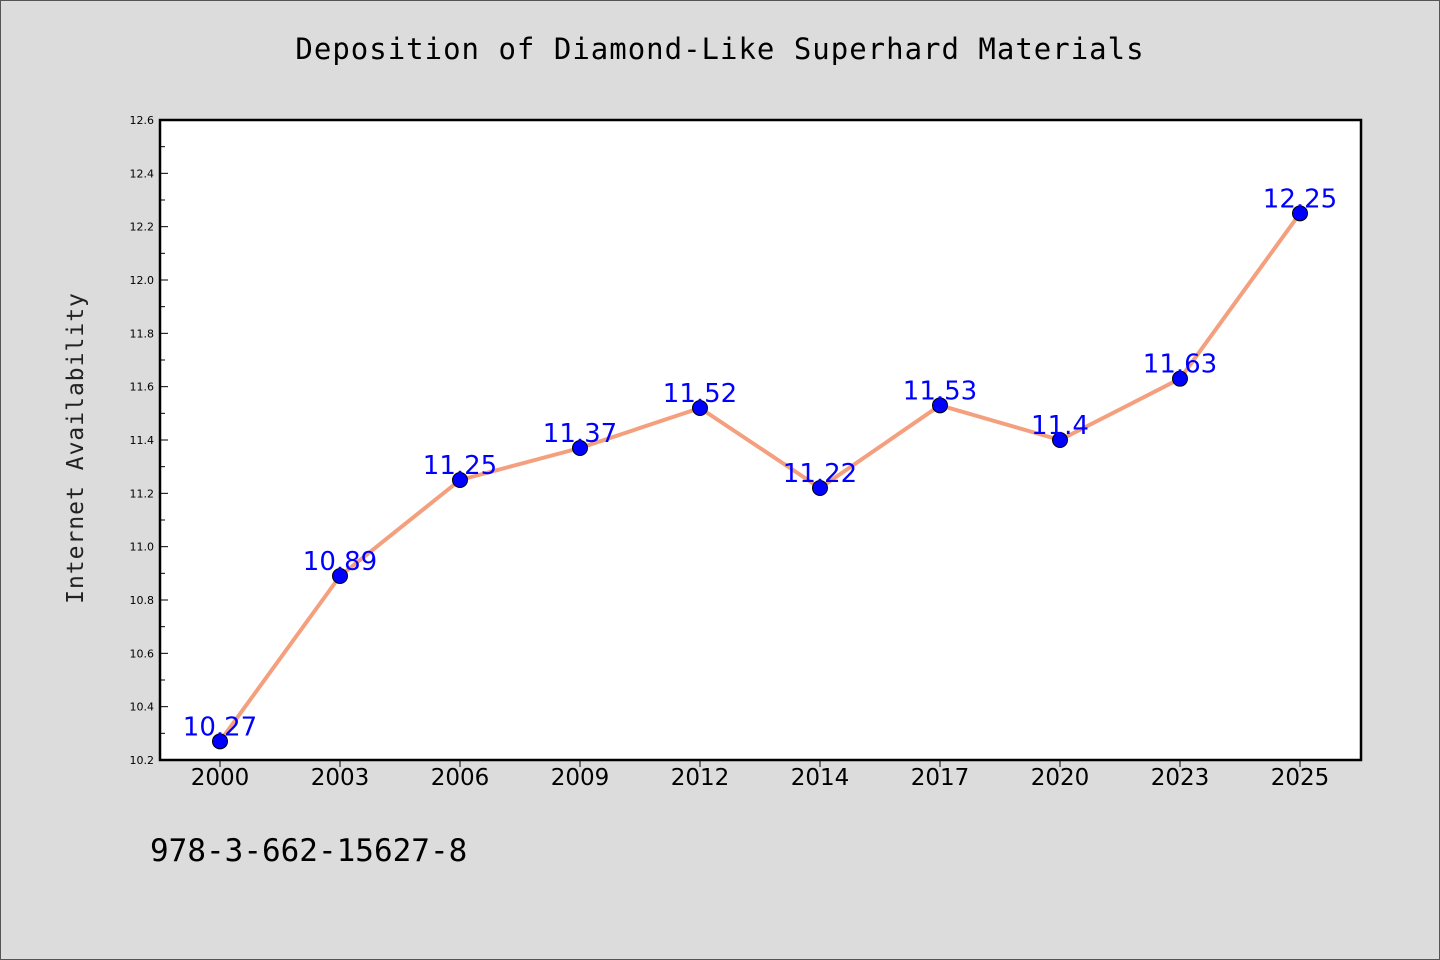 The width and height of the screenshot is (1440, 960). I want to click on x-tick-label: 2017, so click(940, 778).